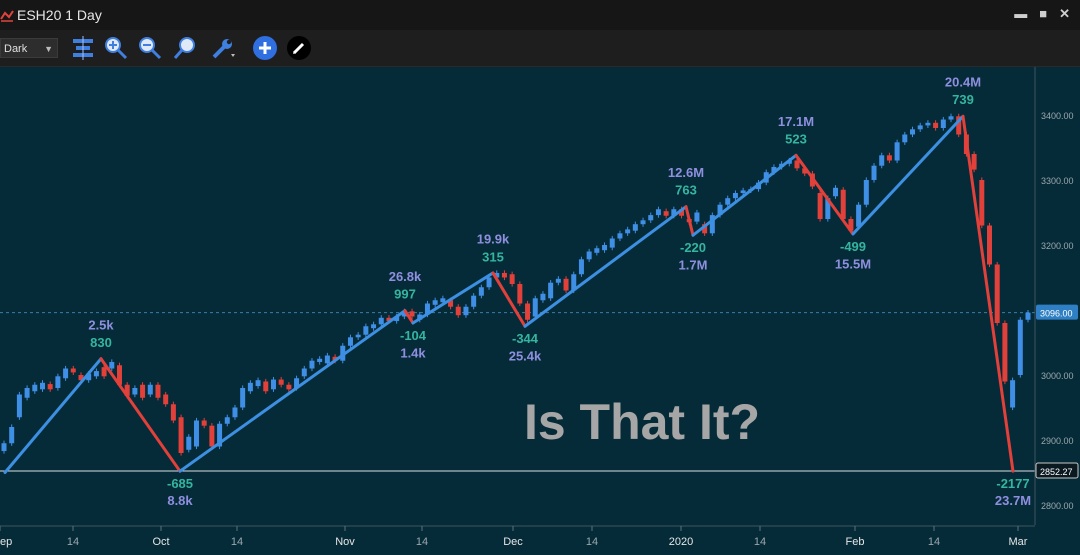  Describe the element at coordinates (345, 542) in the screenshot. I see `x-tick-label: Nov` at that location.